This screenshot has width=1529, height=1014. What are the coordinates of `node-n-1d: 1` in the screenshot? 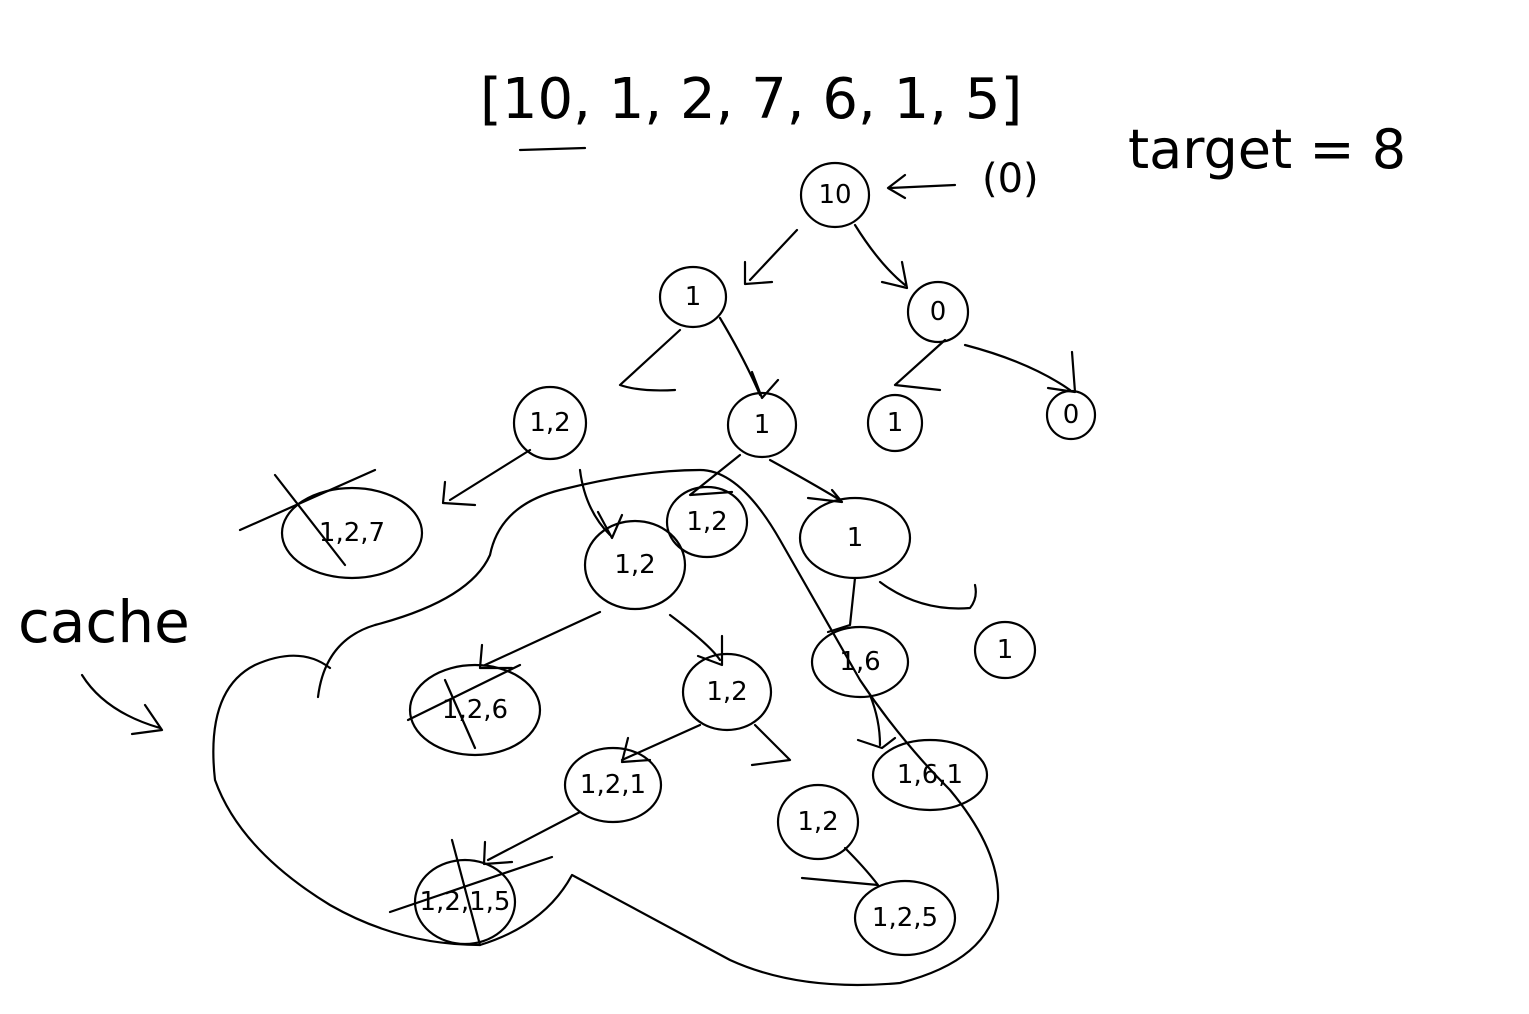 It's located at (855, 538).